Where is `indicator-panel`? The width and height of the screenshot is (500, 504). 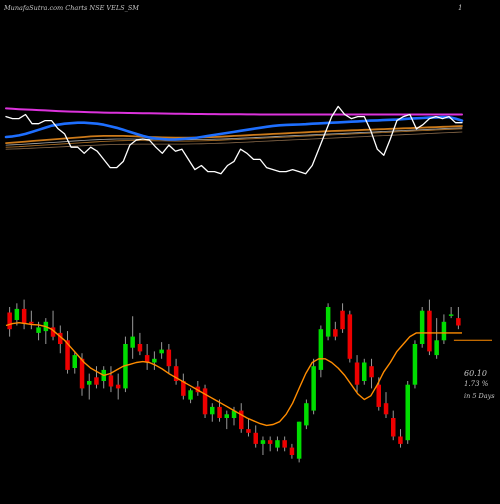
indicator-panel is located at coordinates (234, 140).